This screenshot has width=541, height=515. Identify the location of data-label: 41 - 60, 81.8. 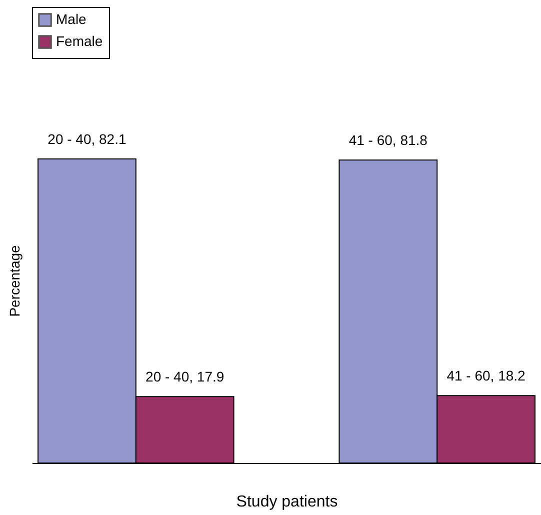
(388, 140).